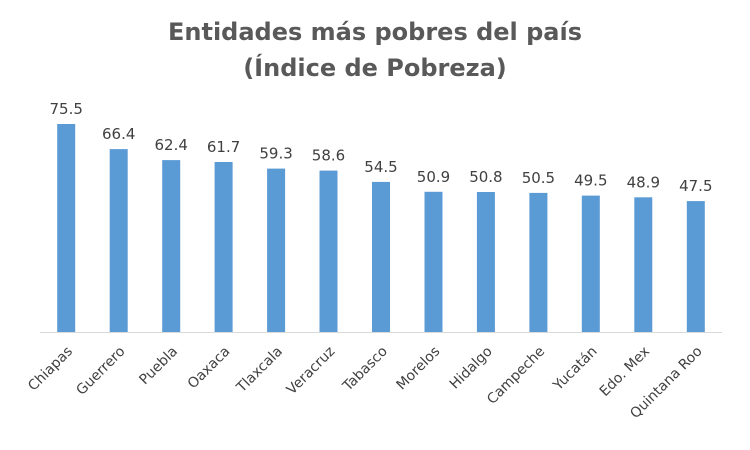 Image resolution: width=750 pixels, height=450 pixels. I want to click on data-label: 75.5, so click(65, 109).